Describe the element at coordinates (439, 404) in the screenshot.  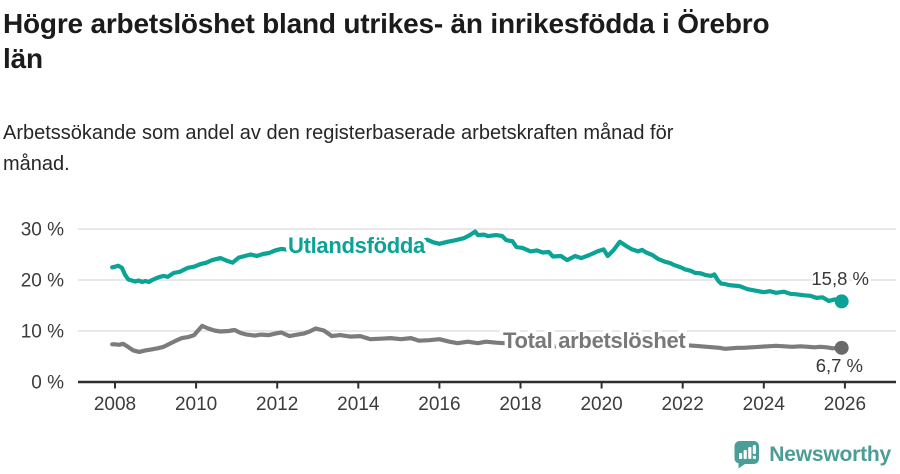
I see `x-tick-label: 2016` at that location.